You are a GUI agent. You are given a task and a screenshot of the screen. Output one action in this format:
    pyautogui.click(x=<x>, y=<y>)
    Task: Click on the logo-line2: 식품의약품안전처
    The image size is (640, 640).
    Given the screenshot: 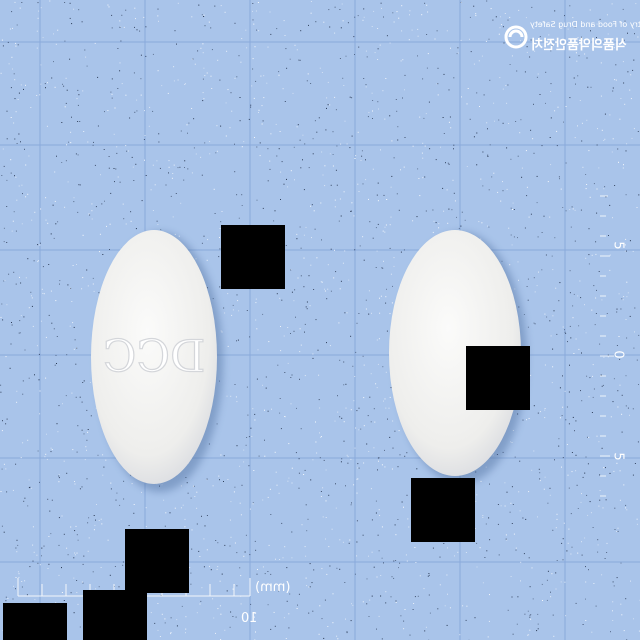 What is the action you would take?
    pyautogui.click(x=579, y=45)
    